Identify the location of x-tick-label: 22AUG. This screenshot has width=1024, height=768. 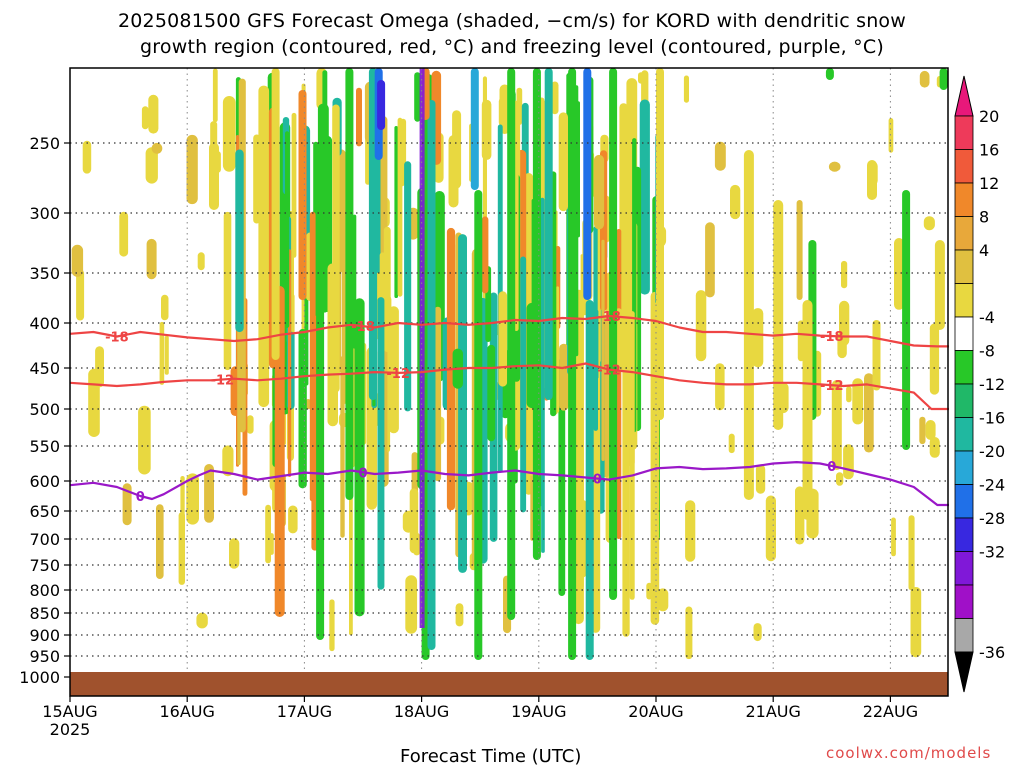
(890, 711).